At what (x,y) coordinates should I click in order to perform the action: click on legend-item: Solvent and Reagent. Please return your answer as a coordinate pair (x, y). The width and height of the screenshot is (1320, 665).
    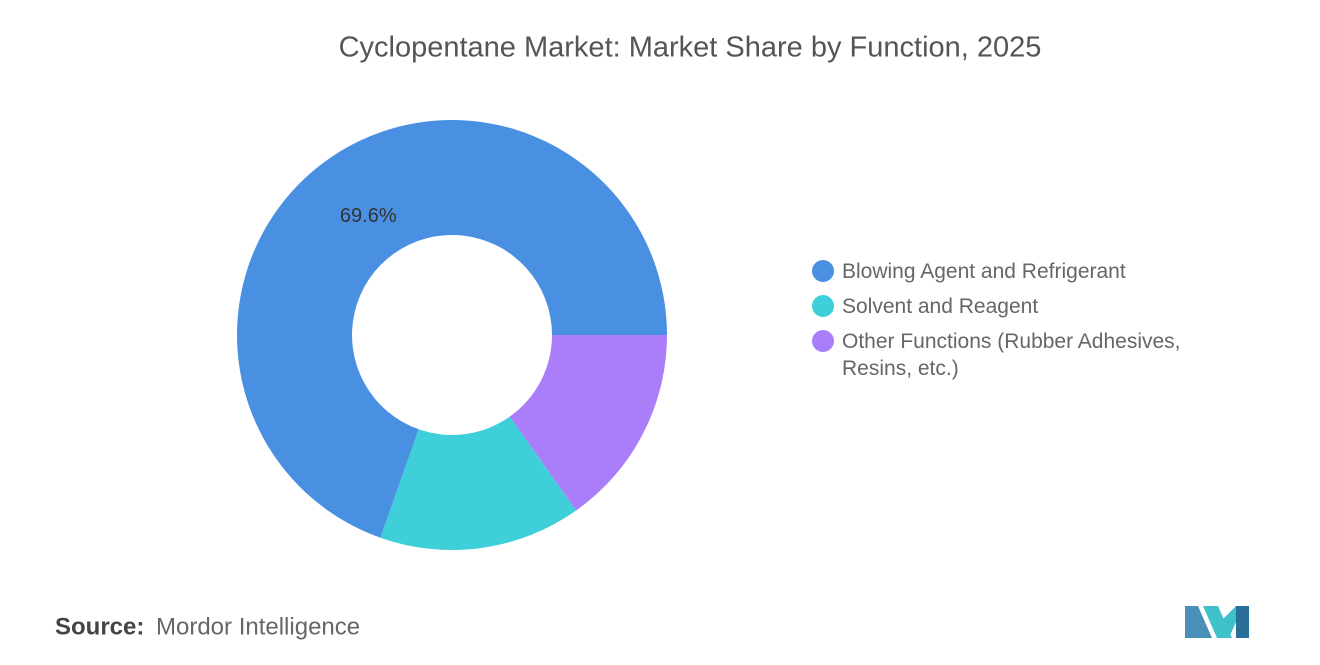
    Looking at the image, I should click on (1012, 306).